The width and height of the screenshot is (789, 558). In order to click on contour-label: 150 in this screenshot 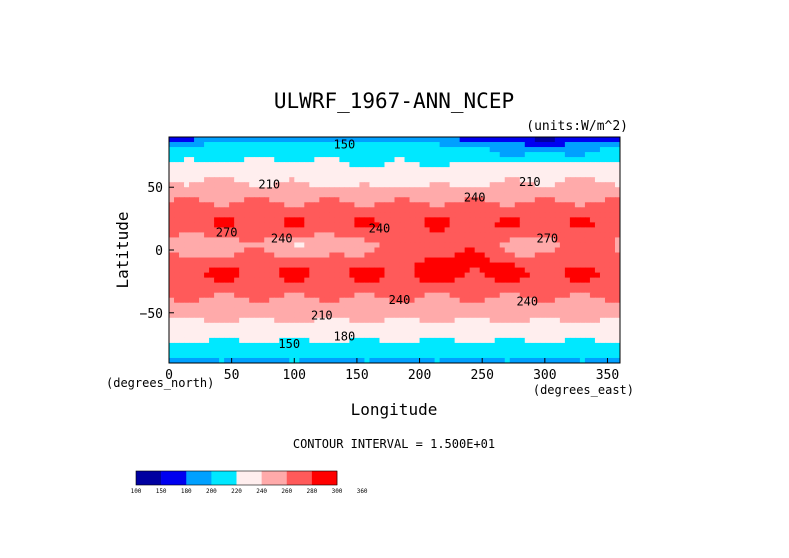, I will do `click(289, 344)`.